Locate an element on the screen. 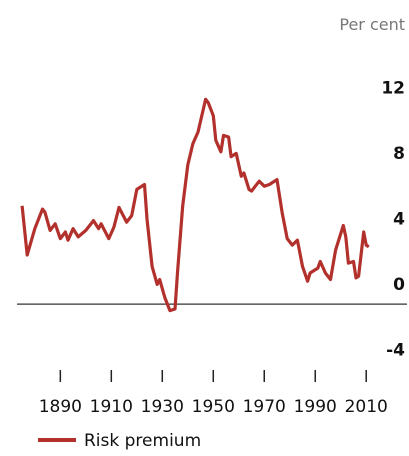 The height and width of the screenshot is (456, 409). x-tick-label: 1990 is located at coordinates (315, 407).